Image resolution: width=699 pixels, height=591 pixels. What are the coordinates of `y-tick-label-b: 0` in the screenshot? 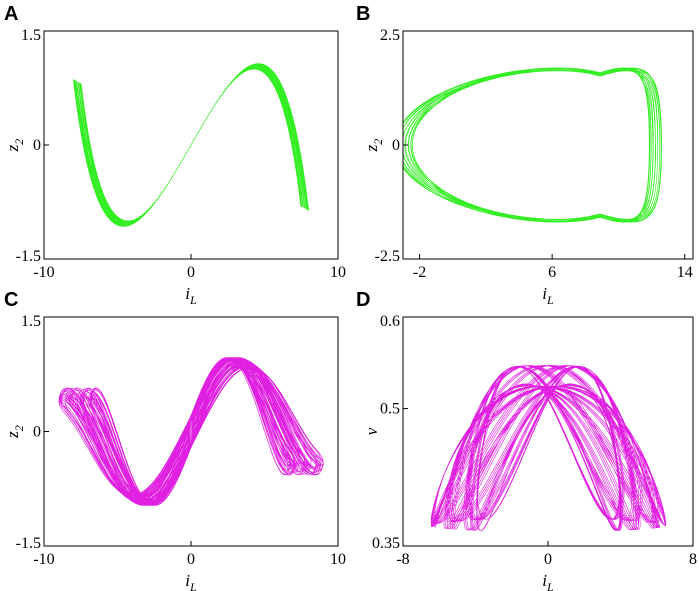 It's located at (396, 145).